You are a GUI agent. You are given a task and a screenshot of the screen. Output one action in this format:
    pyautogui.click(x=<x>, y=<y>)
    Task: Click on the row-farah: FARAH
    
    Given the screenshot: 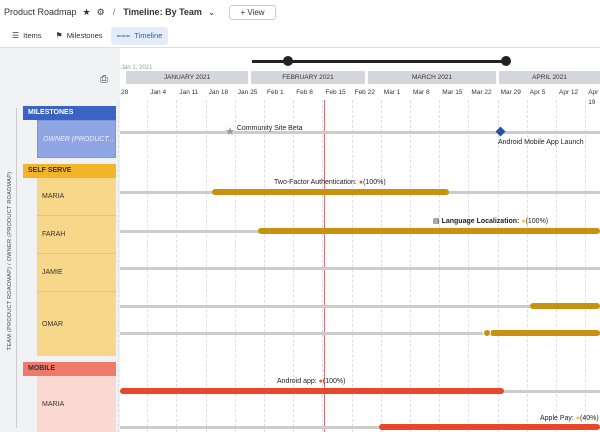 What is the action you would take?
    pyautogui.click(x=76, y=235)
    